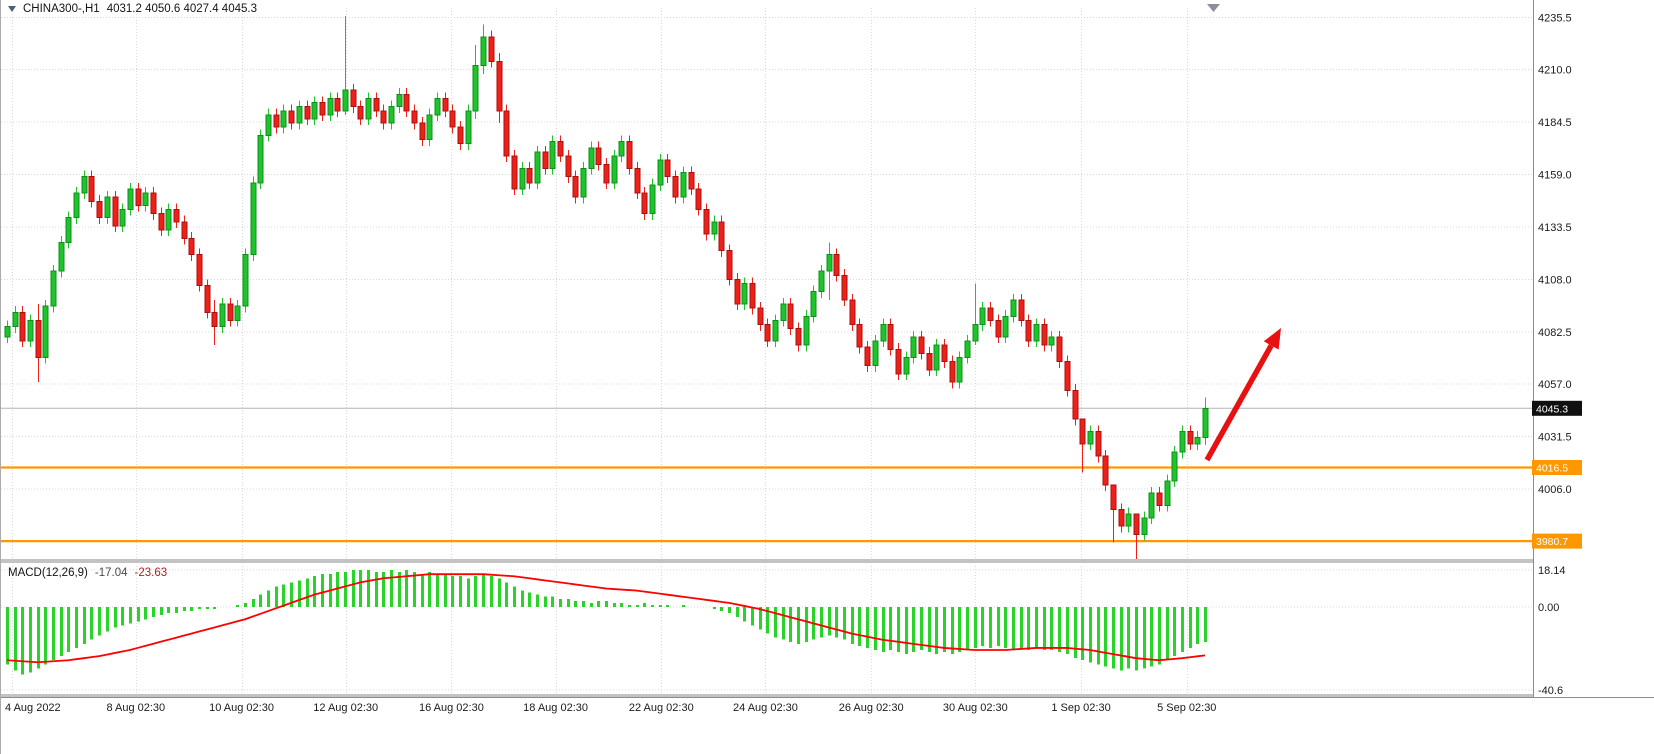 The width and height of the screenshot is (1654, 754). What do you see at coordinates (1594, 348) in the screenshot?
I see `price-axis` at bounding box center [1594, 348].